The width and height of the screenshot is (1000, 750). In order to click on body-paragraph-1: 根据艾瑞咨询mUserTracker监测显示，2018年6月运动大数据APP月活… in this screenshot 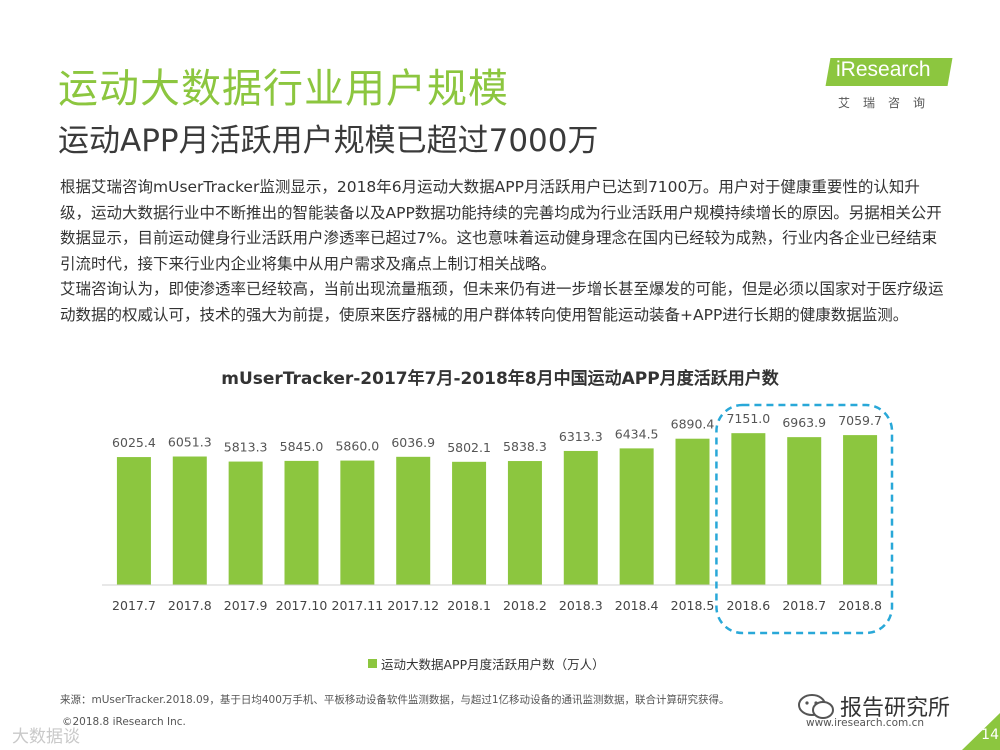, I will do `click(501, 225)`.